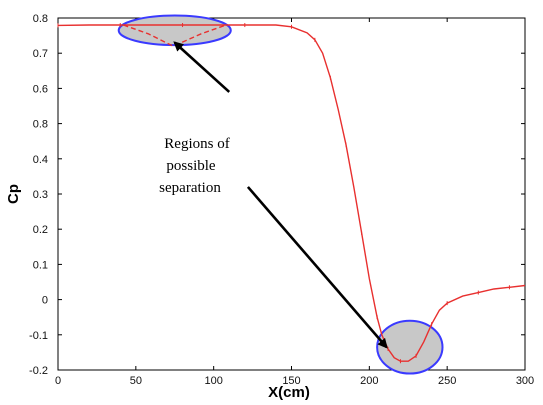 The width and height of the screenshot is (543, 405). What do you see at coordinates (447, 381) in the screenshot?
I see `x-tick-label: 250` at bounding box center [447, 381].